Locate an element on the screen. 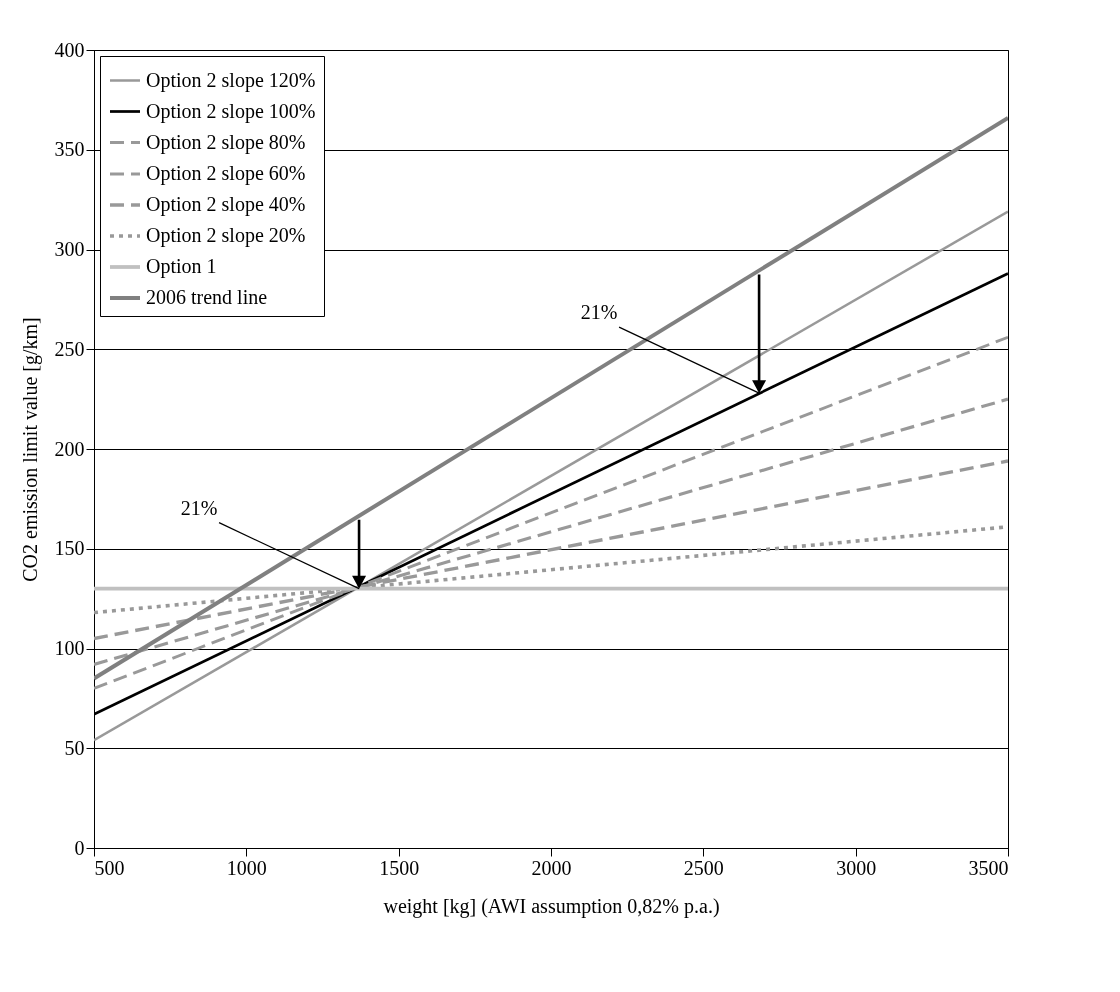  x-tick-label: 1000 is located at coordinates (246, 867).